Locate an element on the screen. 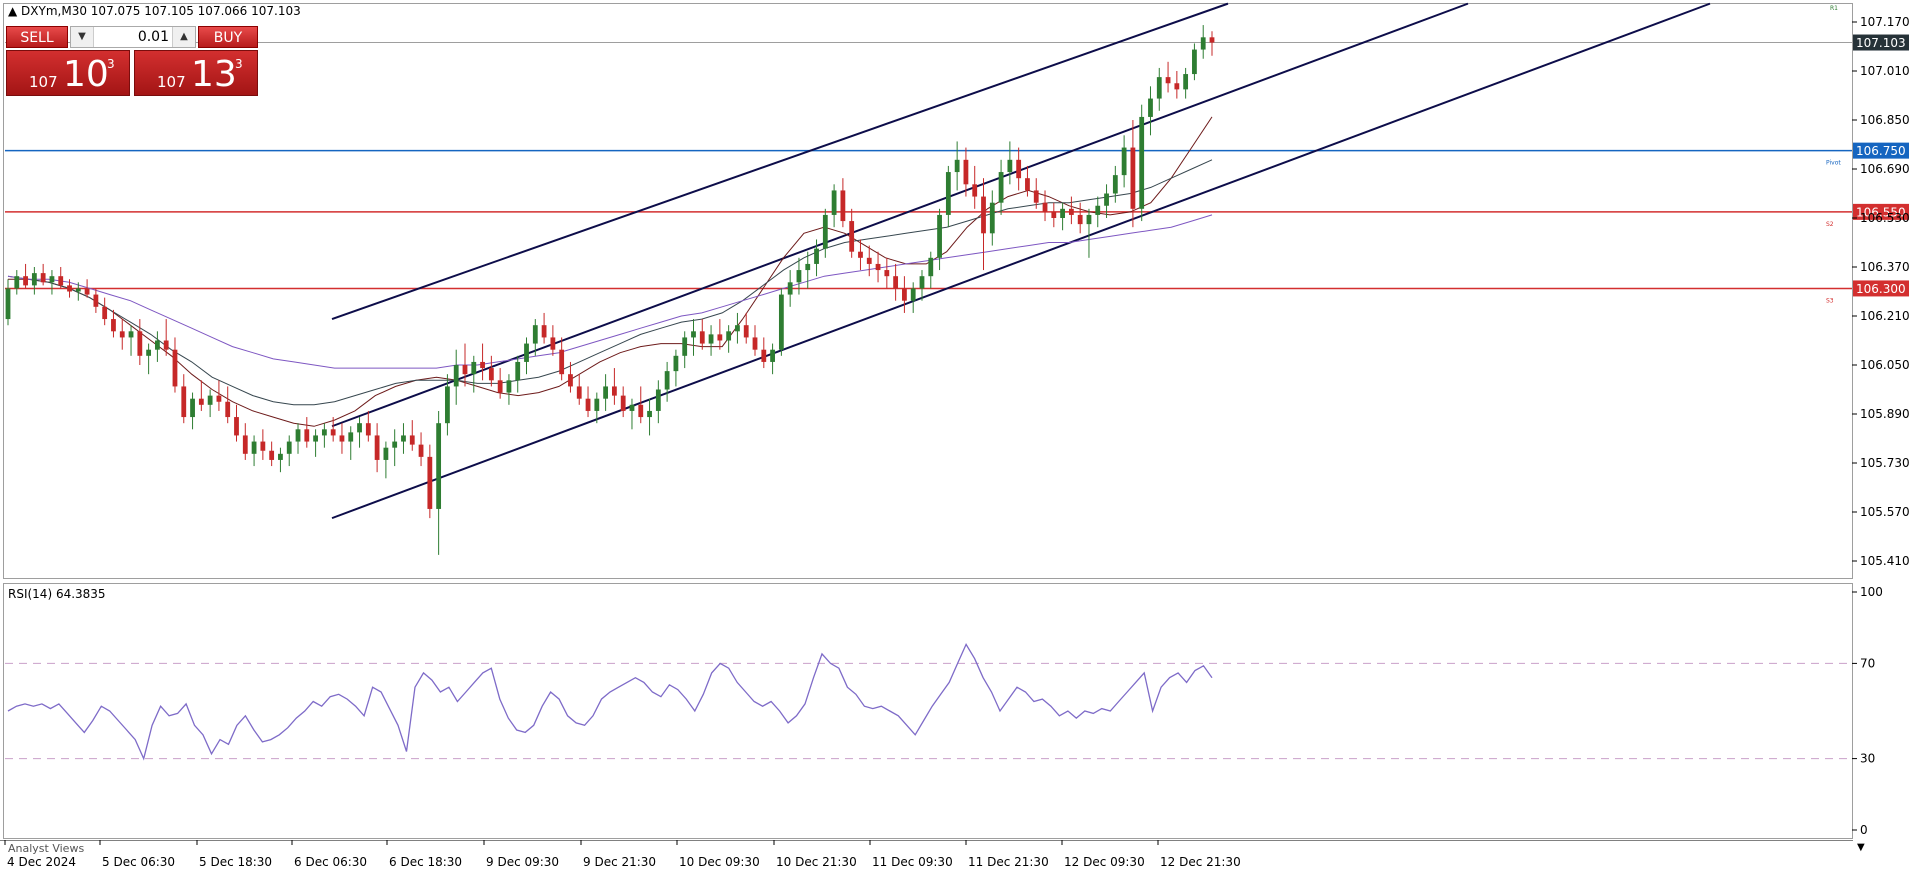 Image resolution: width=1916 pixels, height=874 pixels. buy-price-box: 107 13 3 is located at coordinates (196, 73).